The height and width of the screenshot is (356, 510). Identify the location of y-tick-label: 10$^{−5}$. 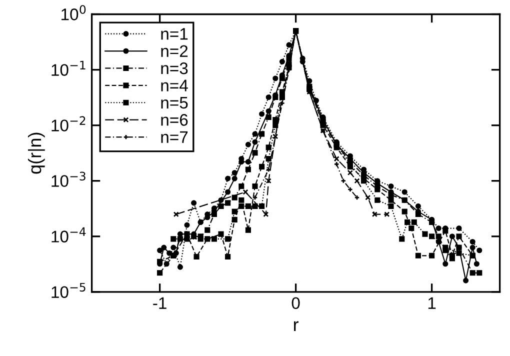
(69, 290).